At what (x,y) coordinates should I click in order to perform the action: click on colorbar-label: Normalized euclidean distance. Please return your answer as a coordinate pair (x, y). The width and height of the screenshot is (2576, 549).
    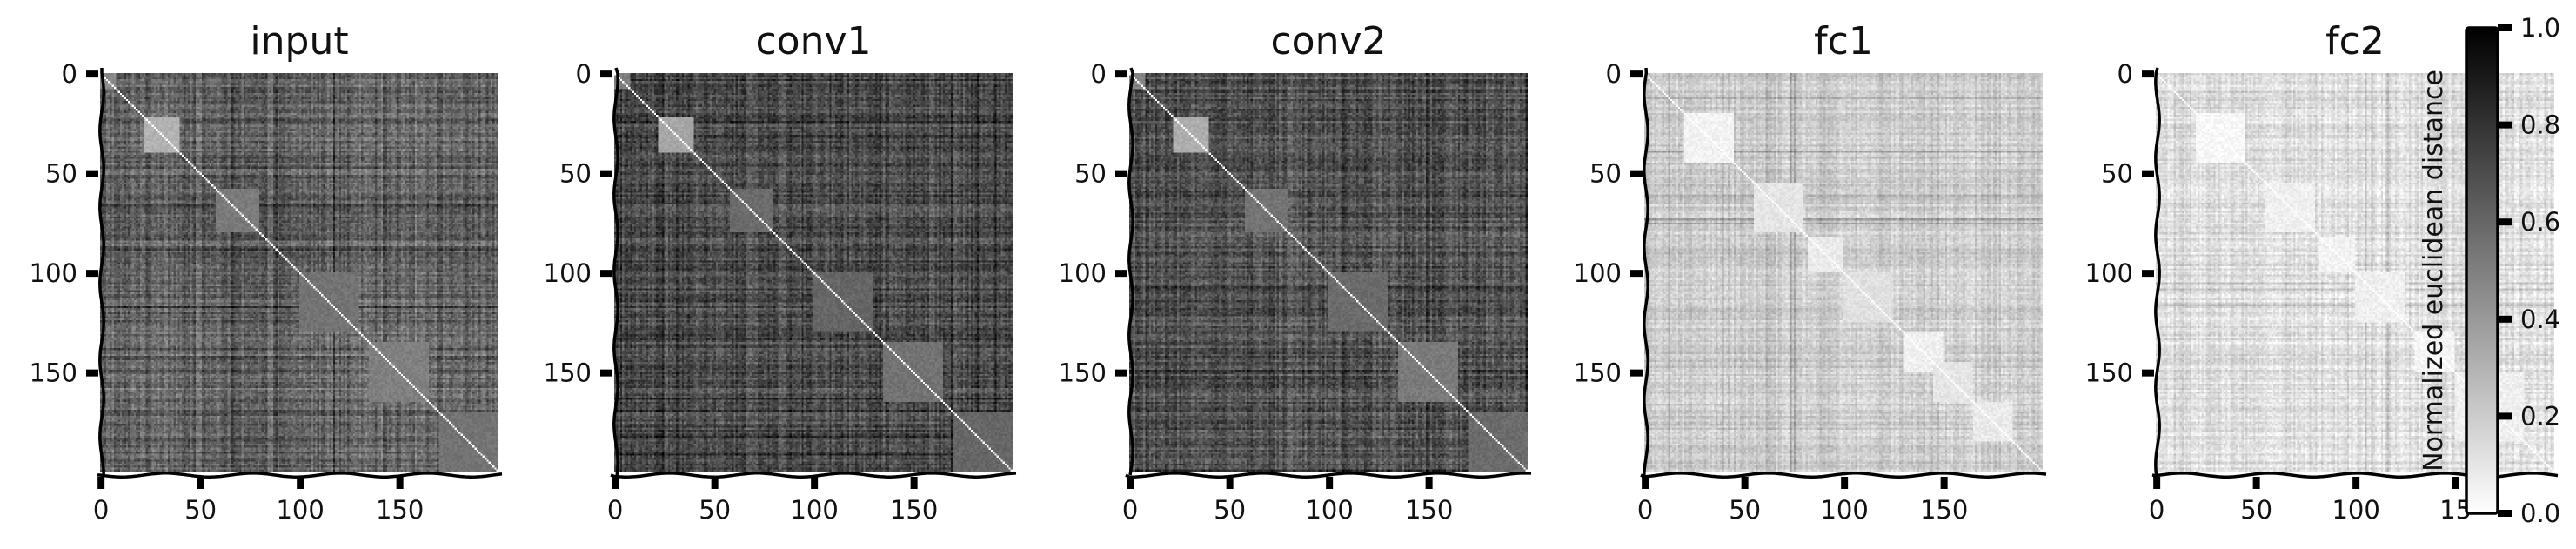
    Looking at the image, I should click on (2434, 271).